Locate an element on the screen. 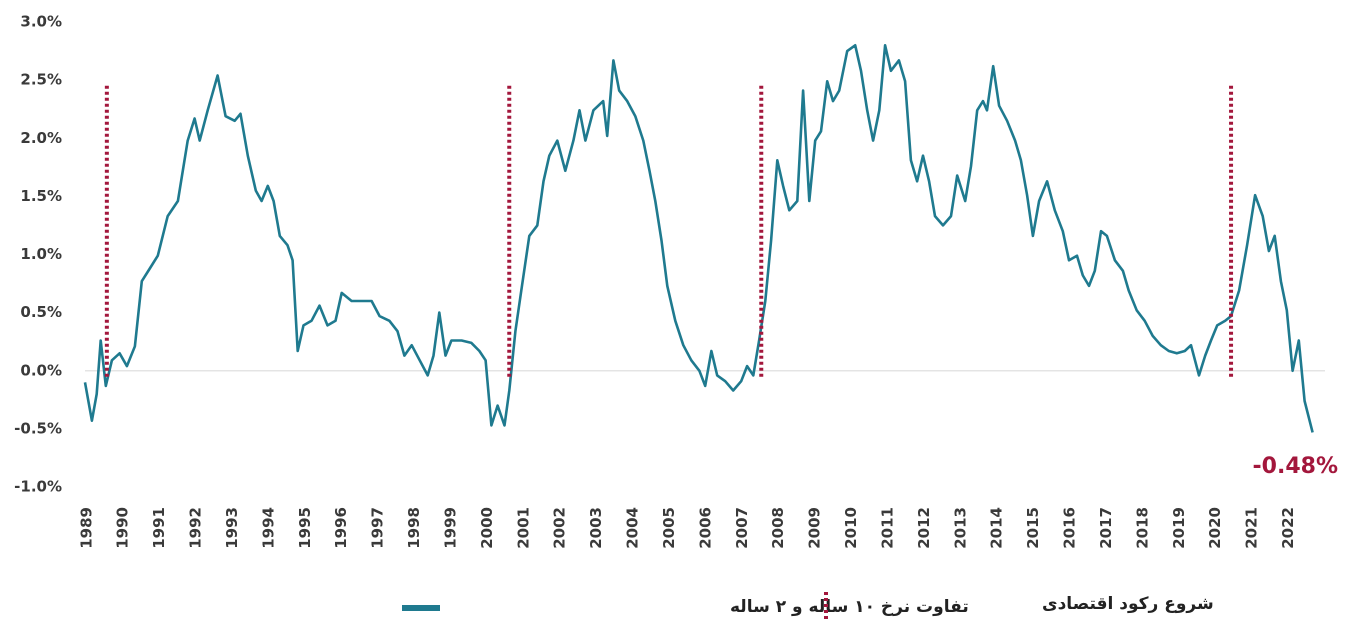 This screenshot has height=625, width=1351. x-tick-label: 2021 is located at coordinates (1252, 528).